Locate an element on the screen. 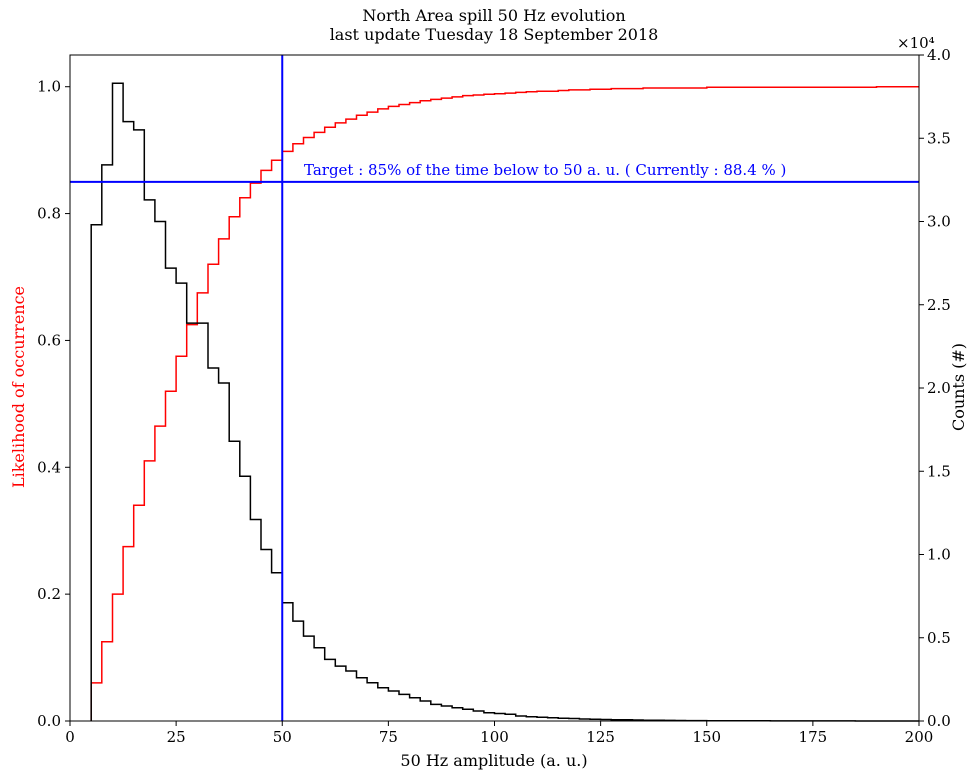  y-axis-label-right: Counts (#) is located at coordinates (958, 387).